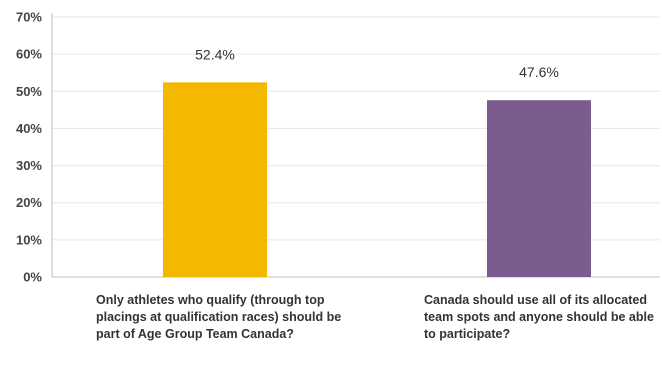 This screenshot has width=662, height=366. I want to click on y-tick-label: 0%, so click(32, 277).